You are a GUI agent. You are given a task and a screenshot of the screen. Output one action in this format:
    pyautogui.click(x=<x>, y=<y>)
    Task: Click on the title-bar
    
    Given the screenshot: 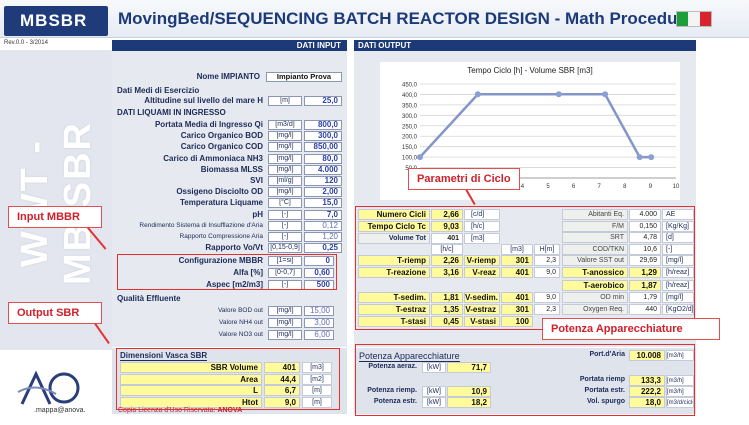 What is the action you would take?
    pyautogui.click(x=374, y=19)
    